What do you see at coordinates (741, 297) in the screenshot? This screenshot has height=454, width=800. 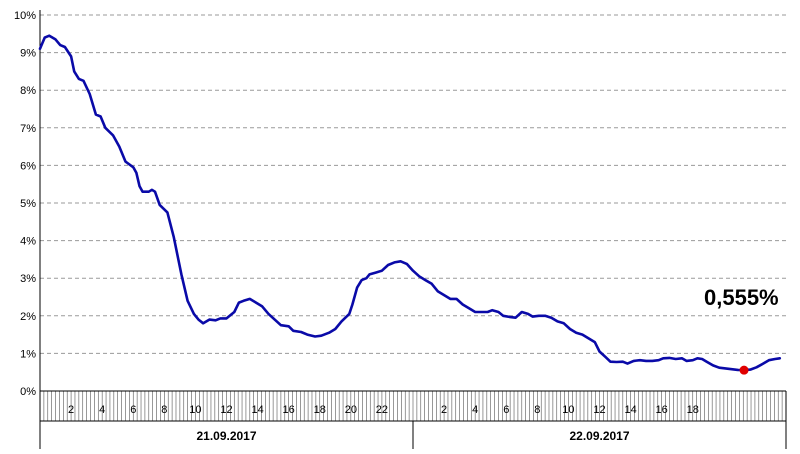 I see `value-annotation: 0,555%` at bounding box center [741, 297].